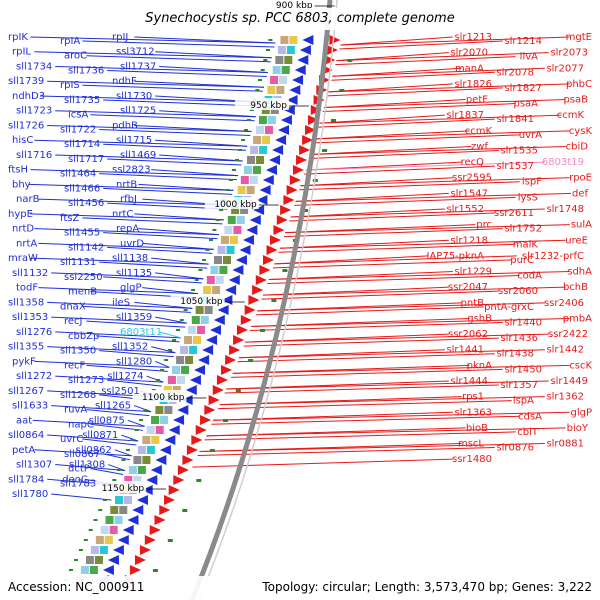 The image size is (600, 600). Describe the element at coordinates (20, 214) in the screenshot. I see `gene-label: hypE` at that location.